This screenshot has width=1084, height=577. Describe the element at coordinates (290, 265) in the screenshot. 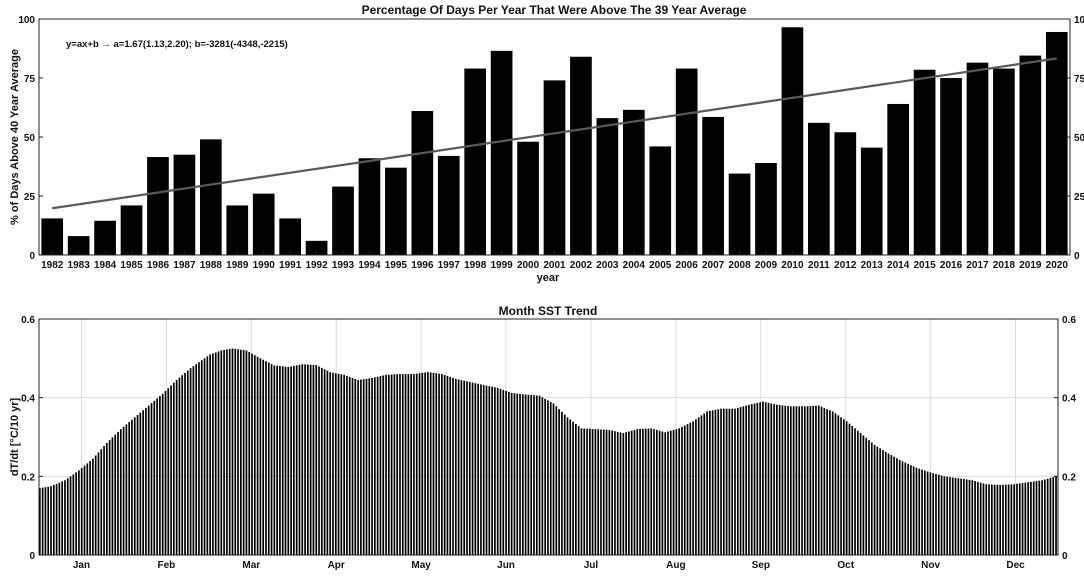

I see `top-xtick-label: 1991` at that location.